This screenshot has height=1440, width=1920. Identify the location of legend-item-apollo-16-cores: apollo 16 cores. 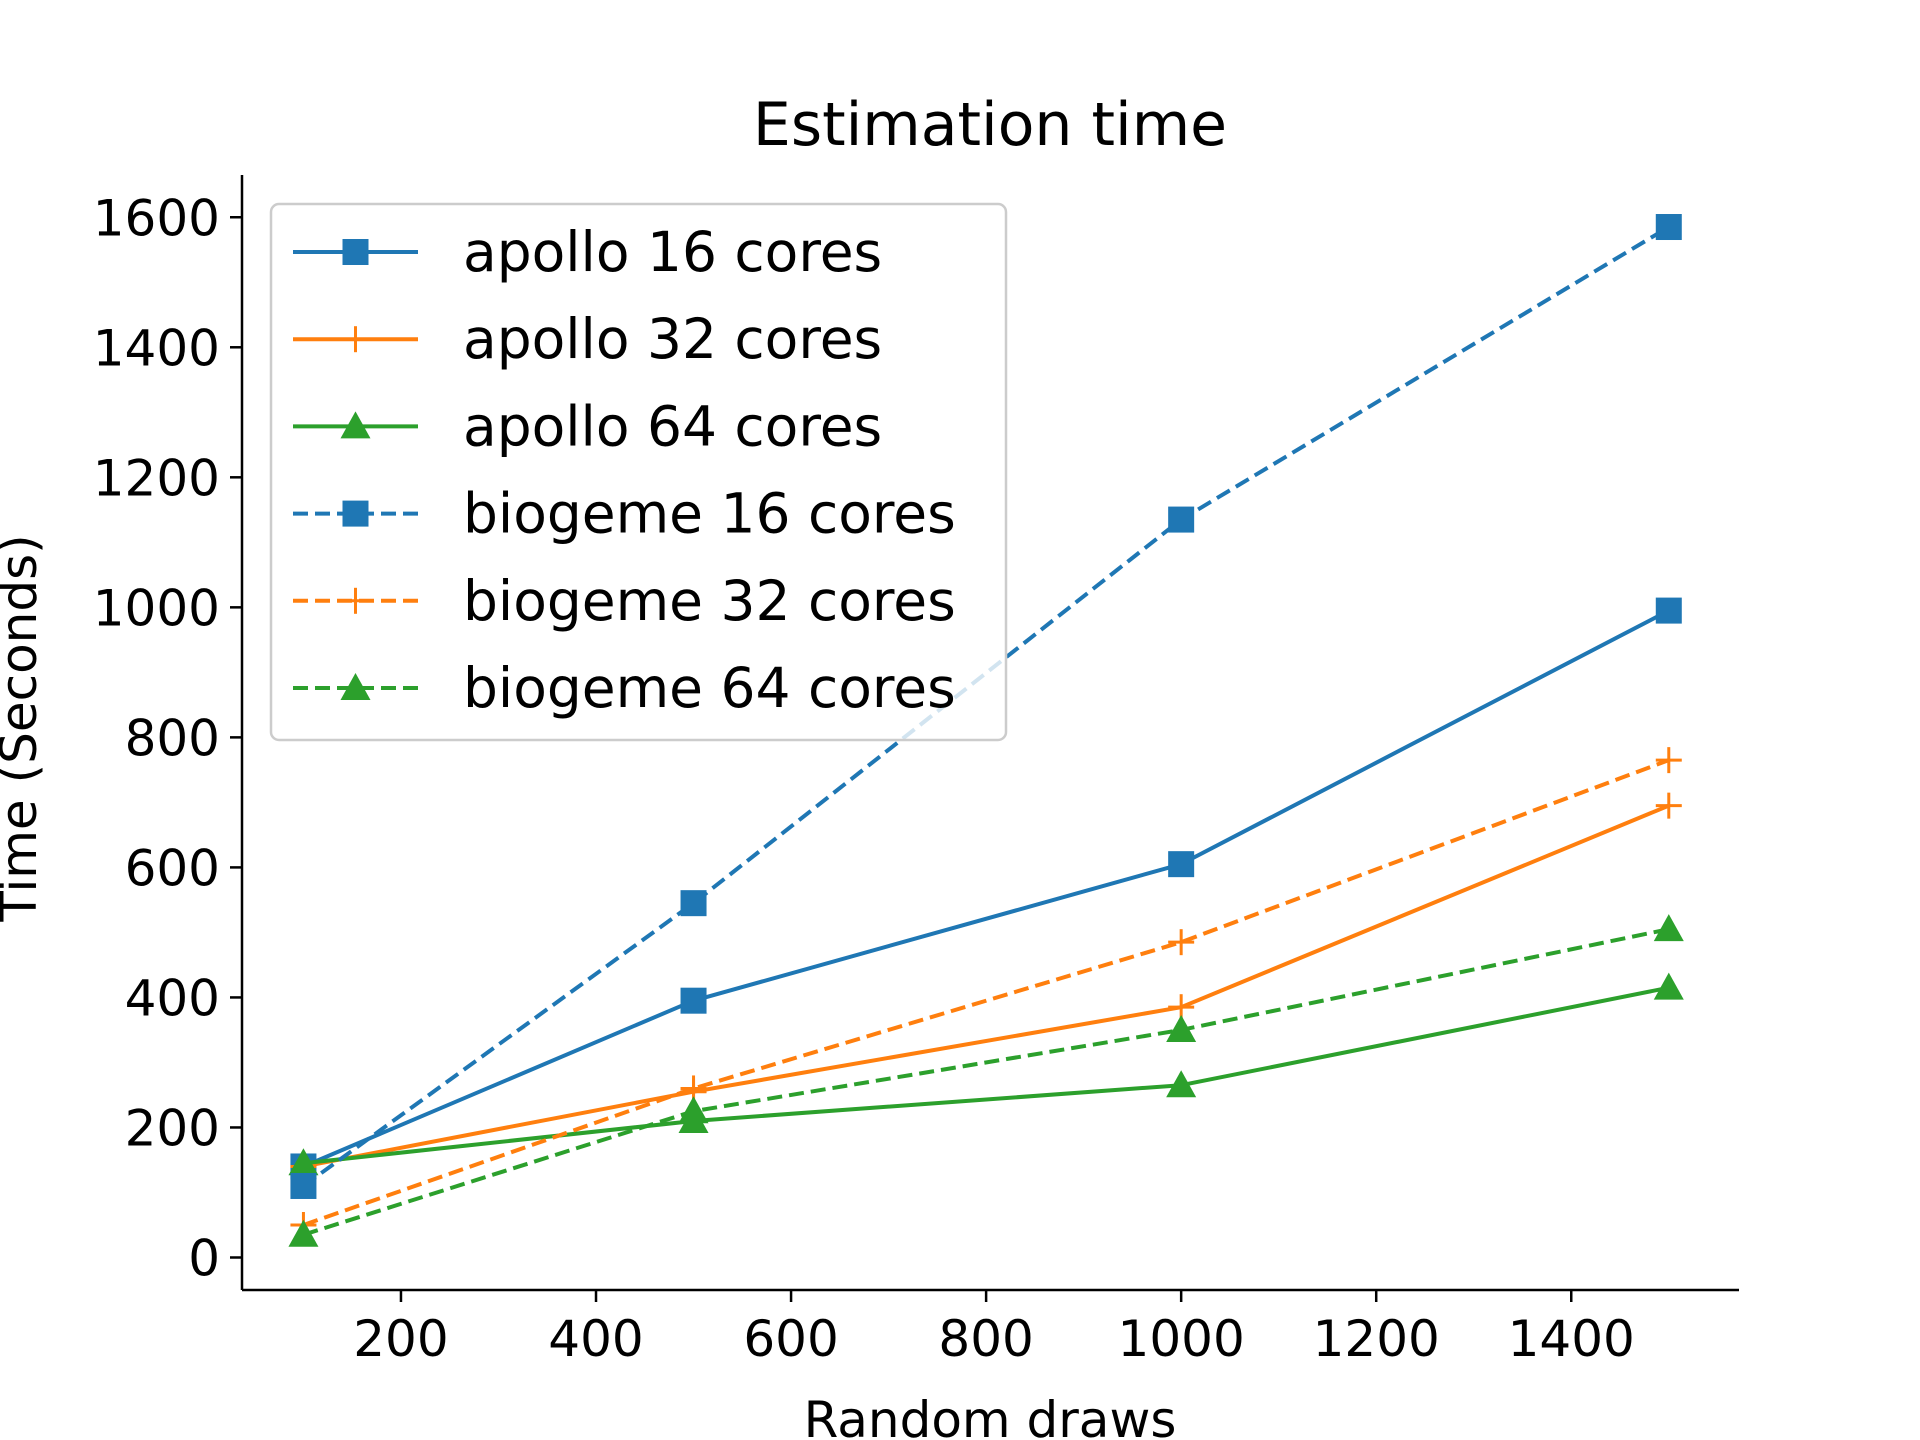
(587, 252).